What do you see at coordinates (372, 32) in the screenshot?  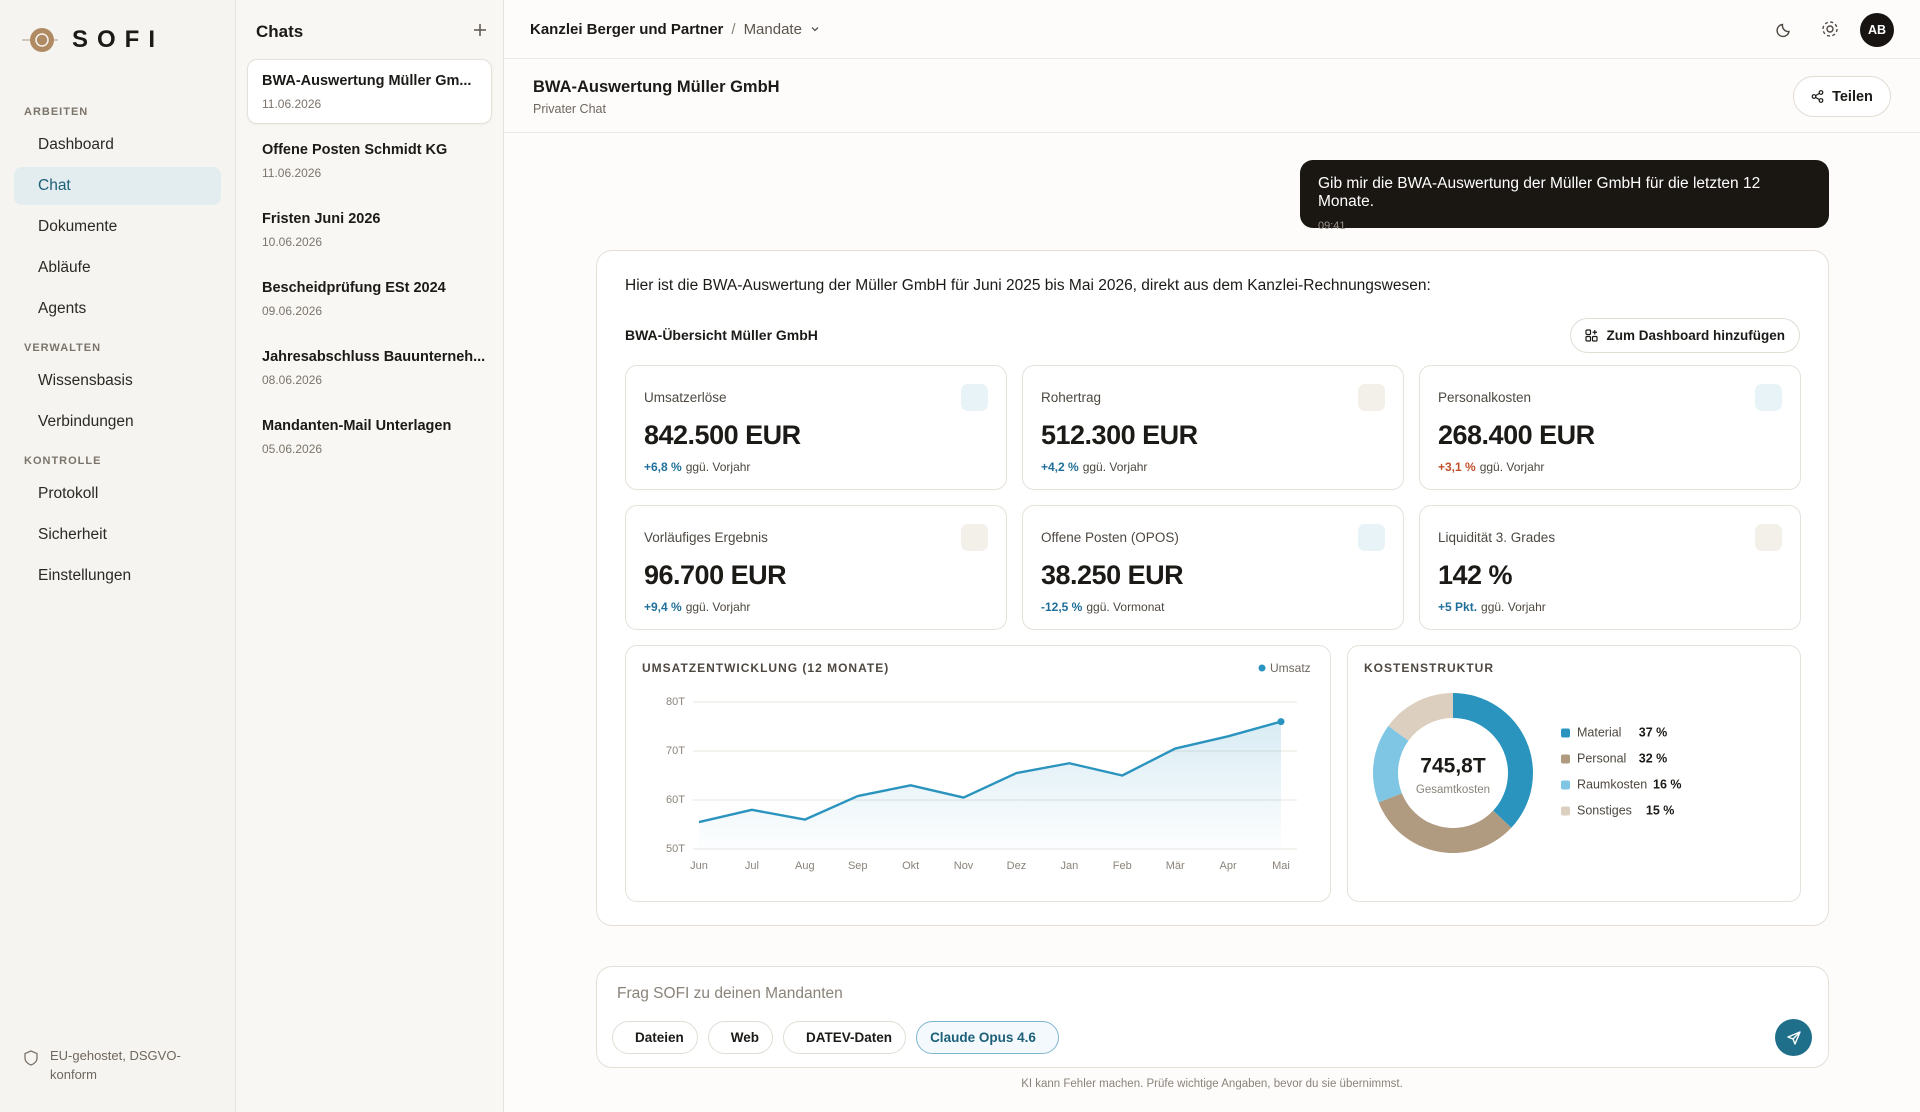 I see `chat-list-header: Chats` at bounding box center [372, 32].